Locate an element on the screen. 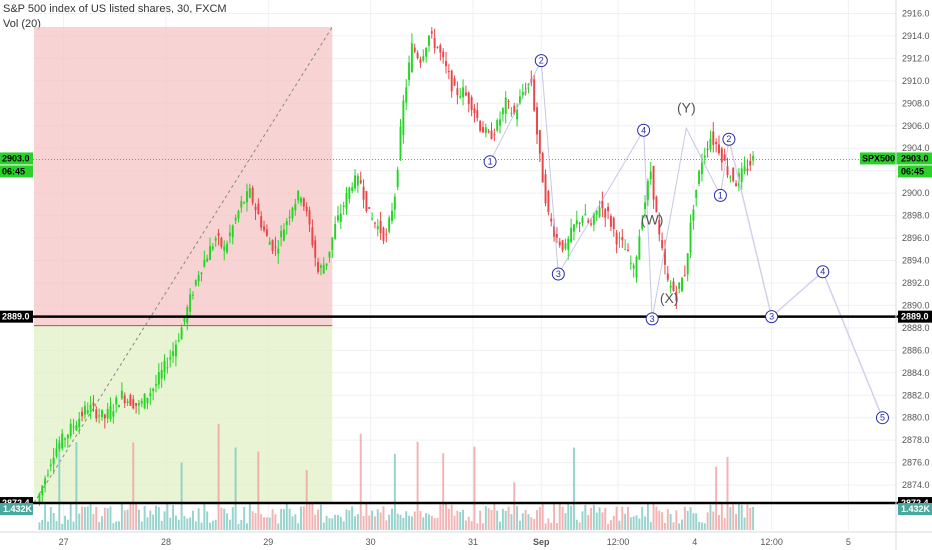  projection-label is located at coordinates (882, 418).